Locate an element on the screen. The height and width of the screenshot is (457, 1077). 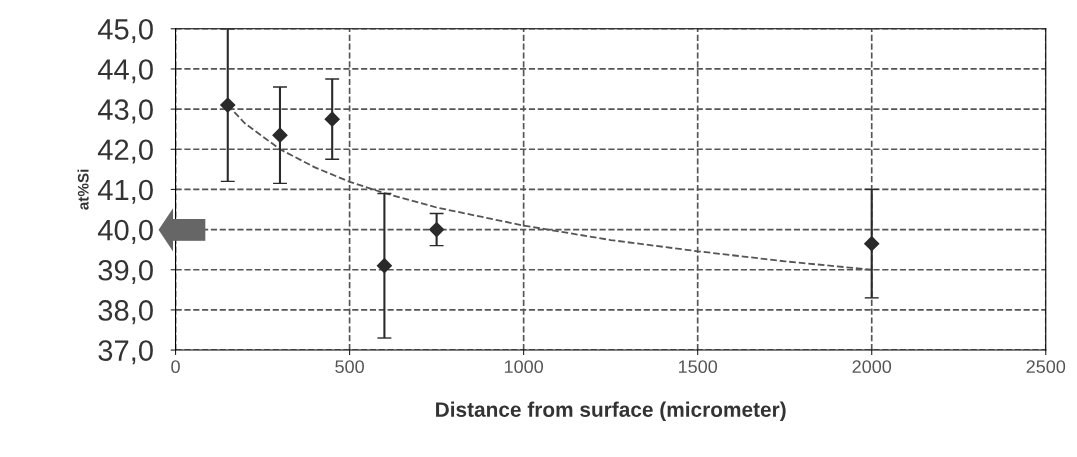
x-tick-label: 1000 is located at coordinates (524, 367).